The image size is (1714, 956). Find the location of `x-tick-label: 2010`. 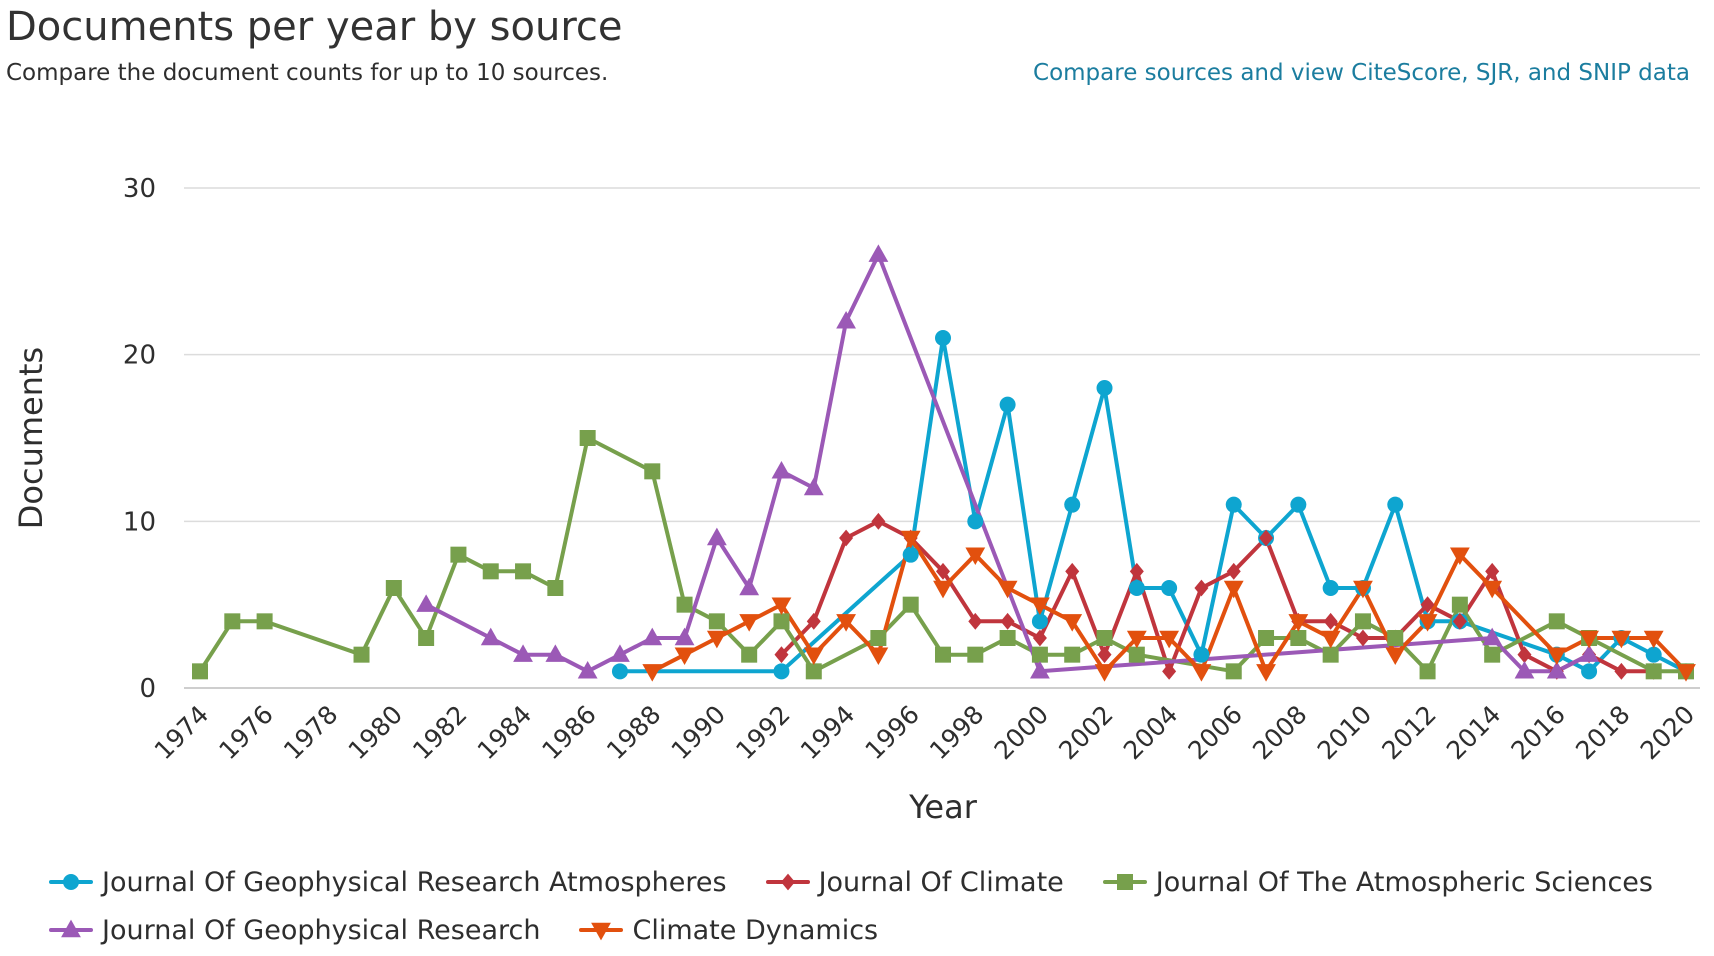

x-tick-label: 2010 is located at coordinates (1344, 732).